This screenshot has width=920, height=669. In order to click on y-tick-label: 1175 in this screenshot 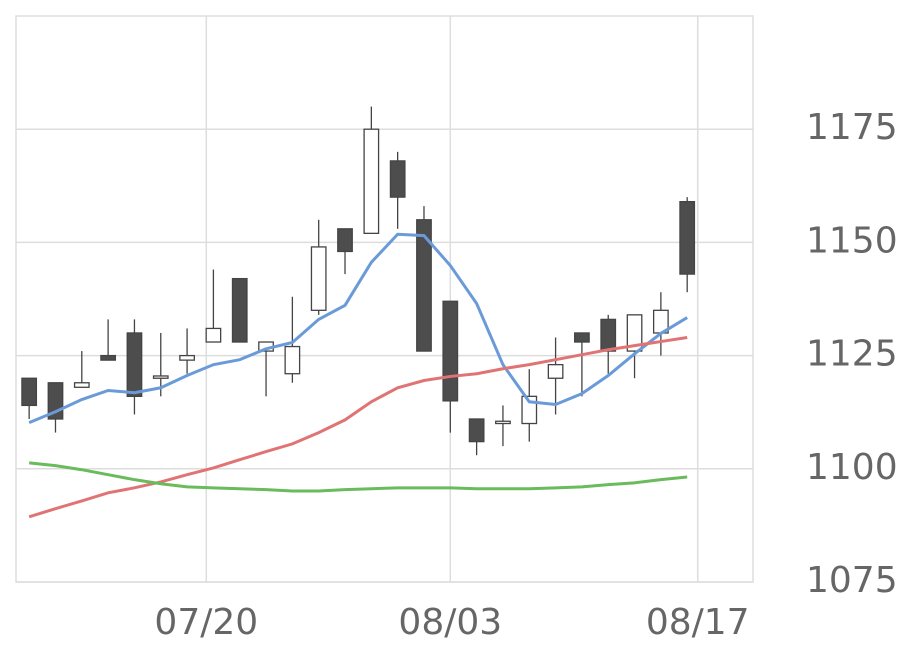, I will do `click(852, 127)`.